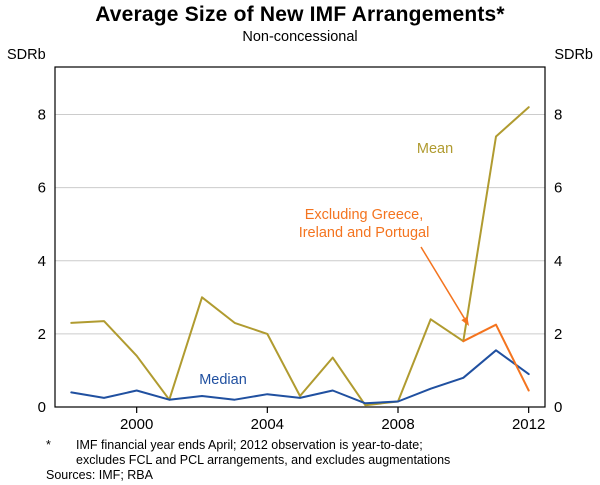 This screenshot has width=600, height=485. What do you see at coordinates (435, 149) in the screenshot?
I see `mean-series-label: Mean` at bounding box center [435, 149].